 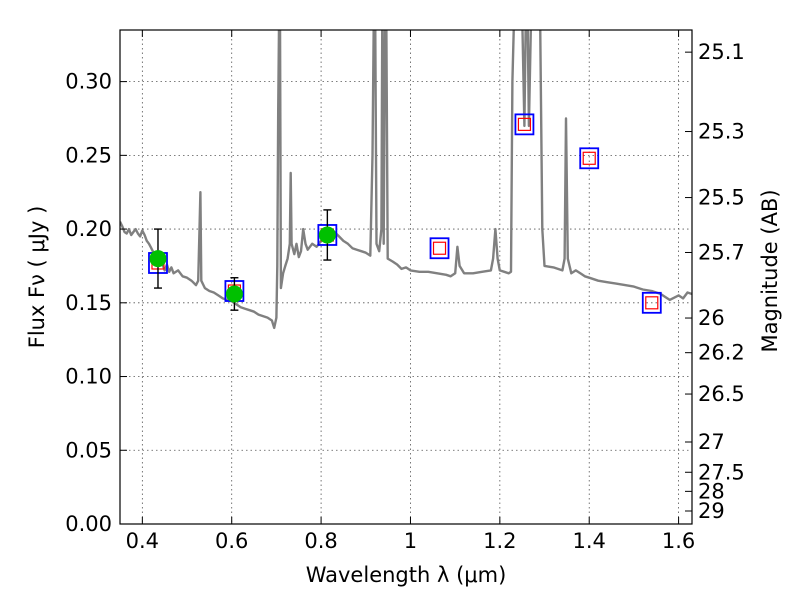 I want to click on right-tick-label: 26.5, so click(x=721, y=394).